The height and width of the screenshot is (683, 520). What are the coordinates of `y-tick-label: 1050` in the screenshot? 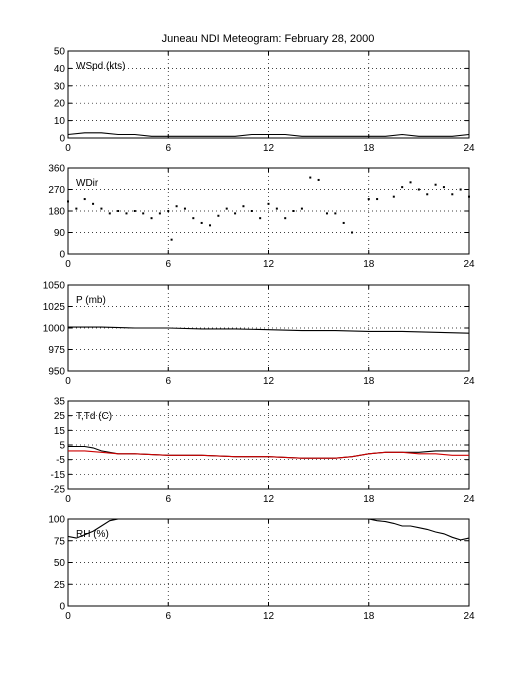 It's located at (54, 286).